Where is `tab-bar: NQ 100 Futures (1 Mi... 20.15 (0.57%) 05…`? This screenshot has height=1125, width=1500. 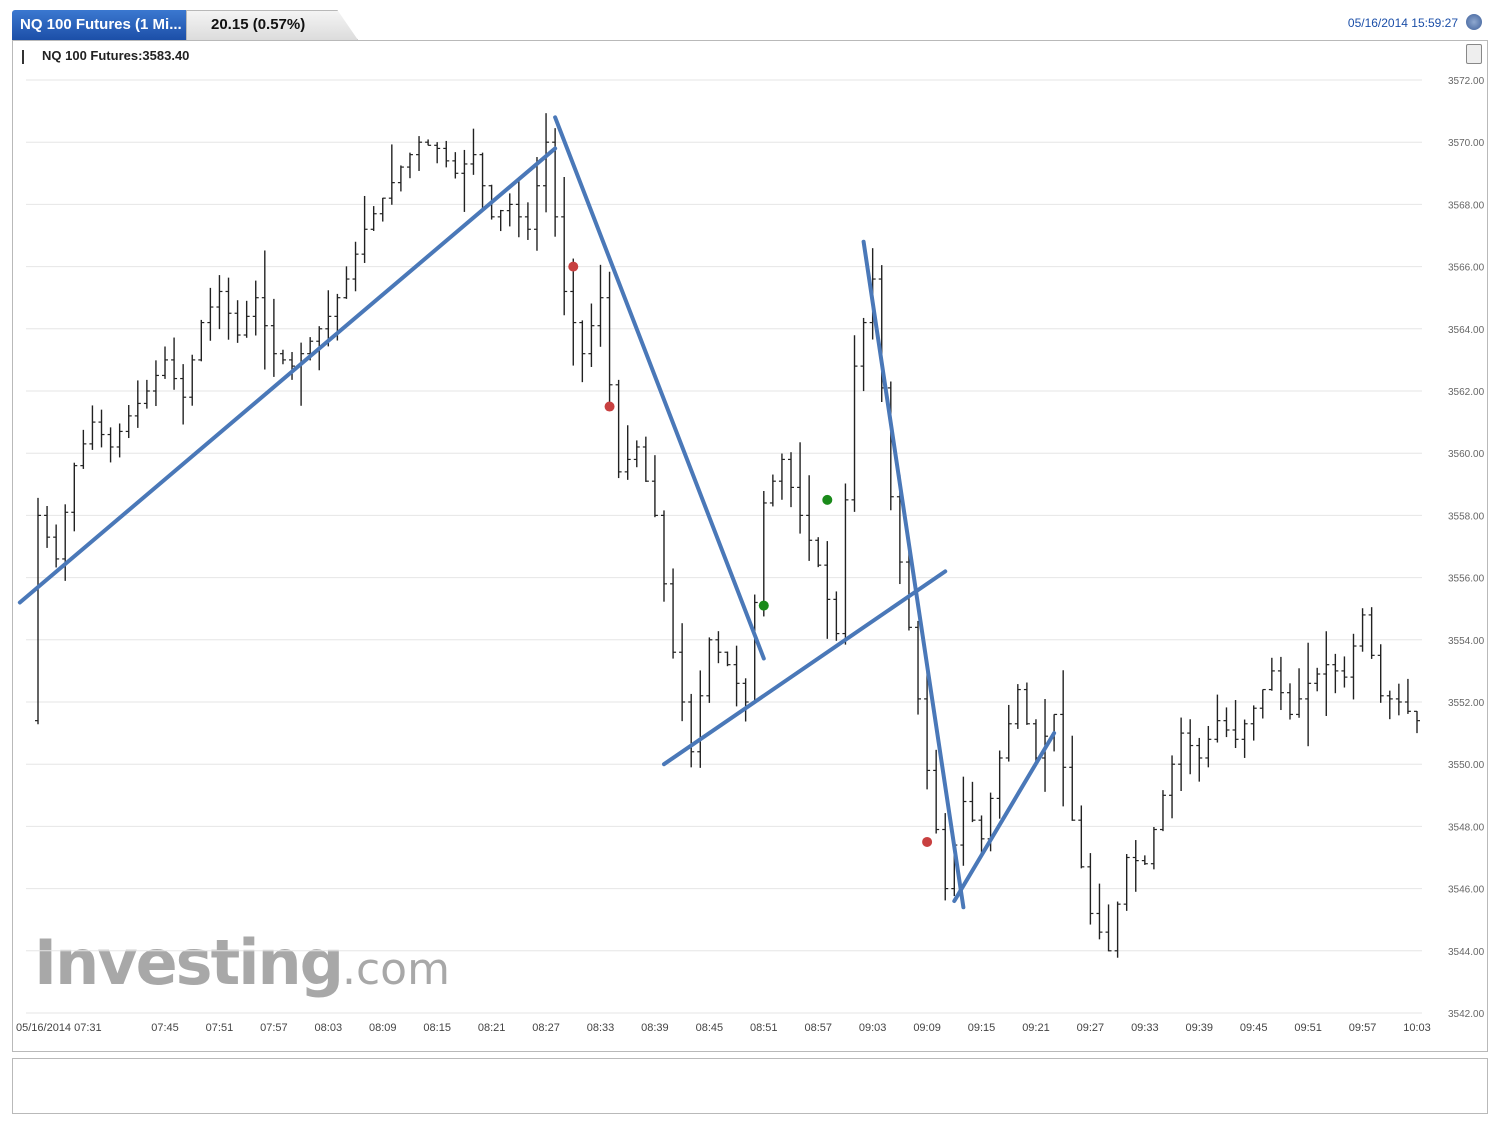
tab-bar: NQ 100 Futures (1 Mi... 20.15 (0.57%) 05… is located at coordinates (750, 21).